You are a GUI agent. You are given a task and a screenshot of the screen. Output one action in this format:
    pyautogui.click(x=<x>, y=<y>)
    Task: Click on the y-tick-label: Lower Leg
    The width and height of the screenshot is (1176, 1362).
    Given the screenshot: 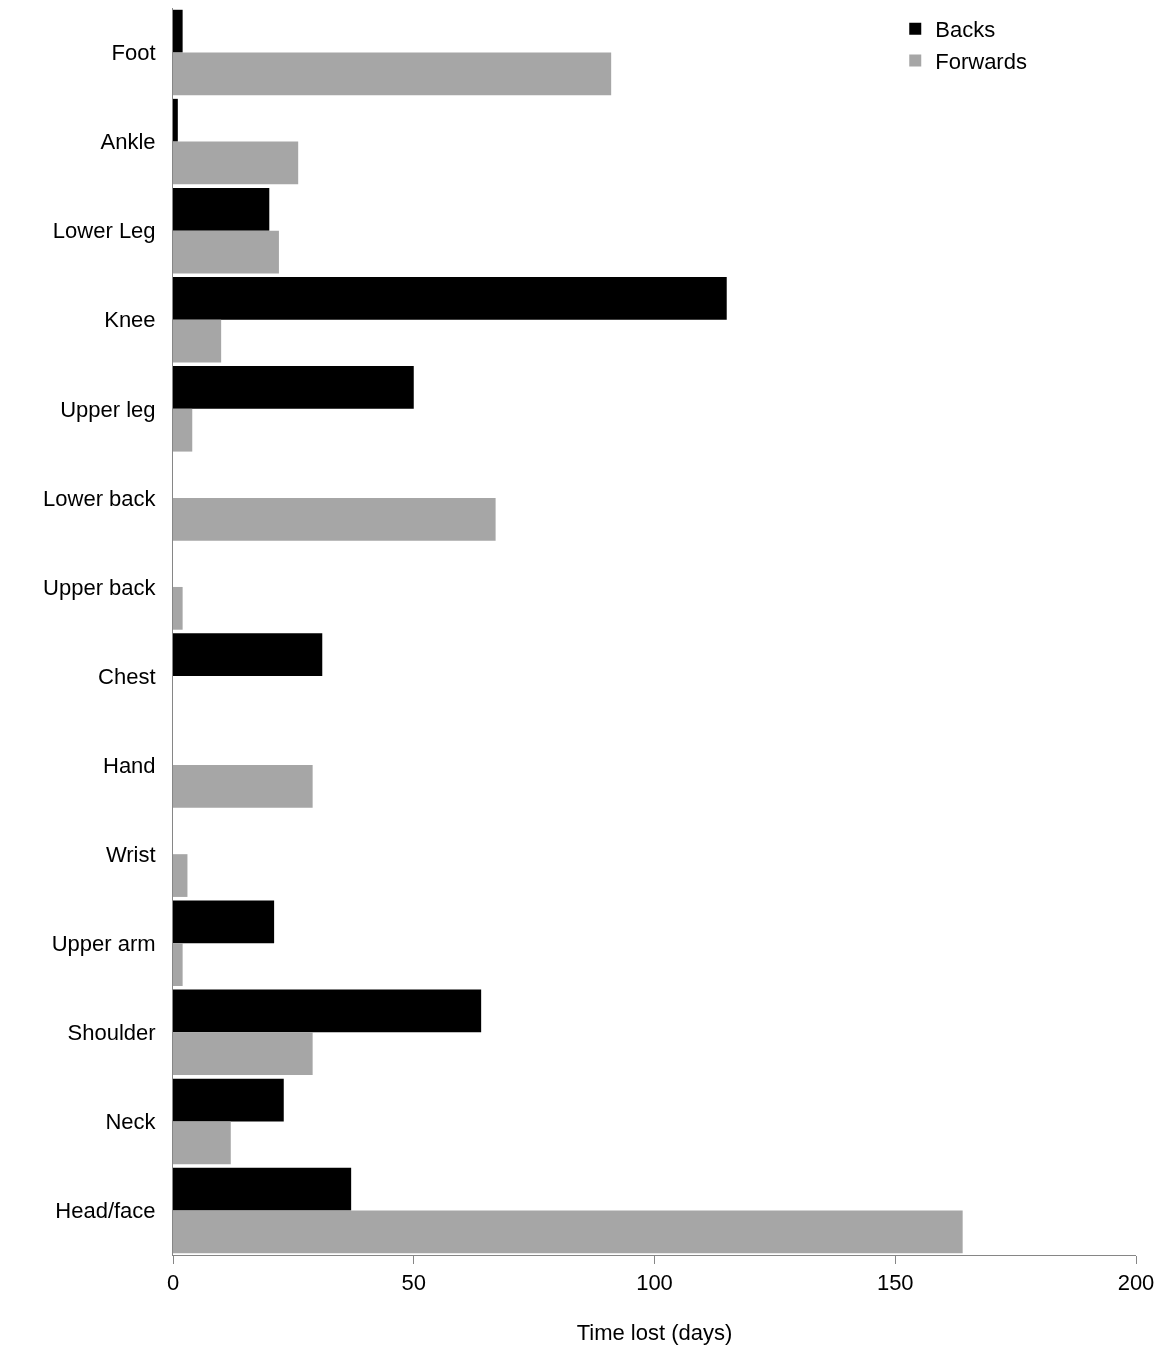 What is the action you would take?
    pyautogui.click(x=104, y=231)
    